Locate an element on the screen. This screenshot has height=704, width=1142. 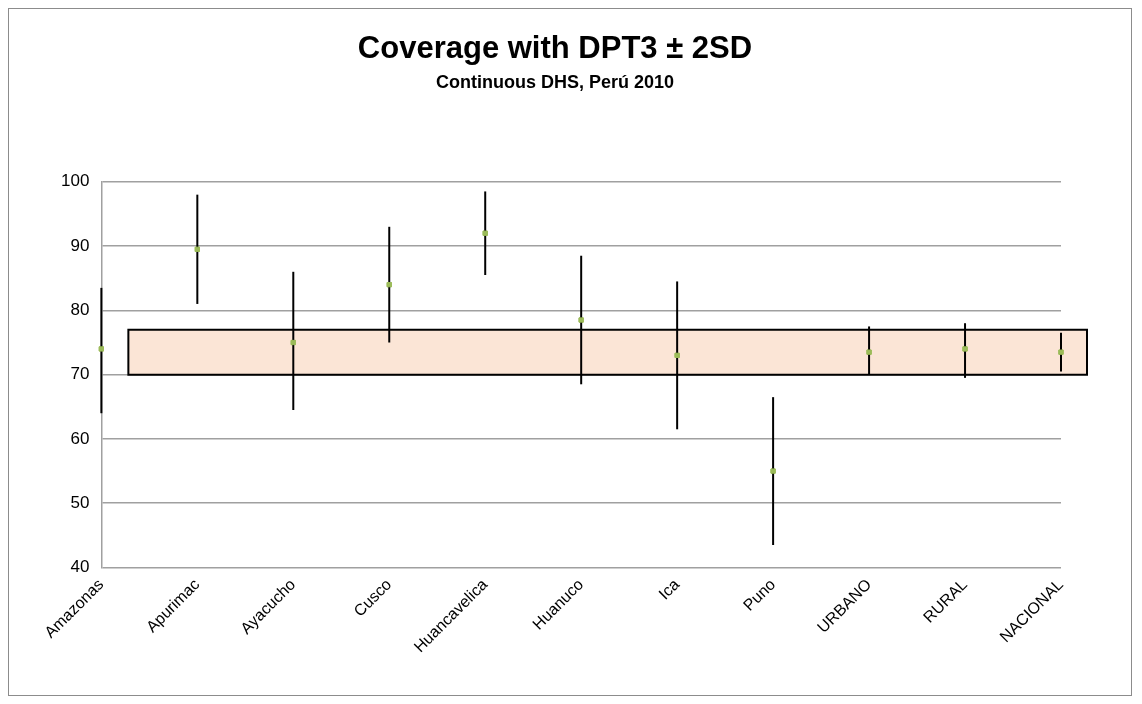
y-tick-label: 70 is located at coordinates (80, 374).